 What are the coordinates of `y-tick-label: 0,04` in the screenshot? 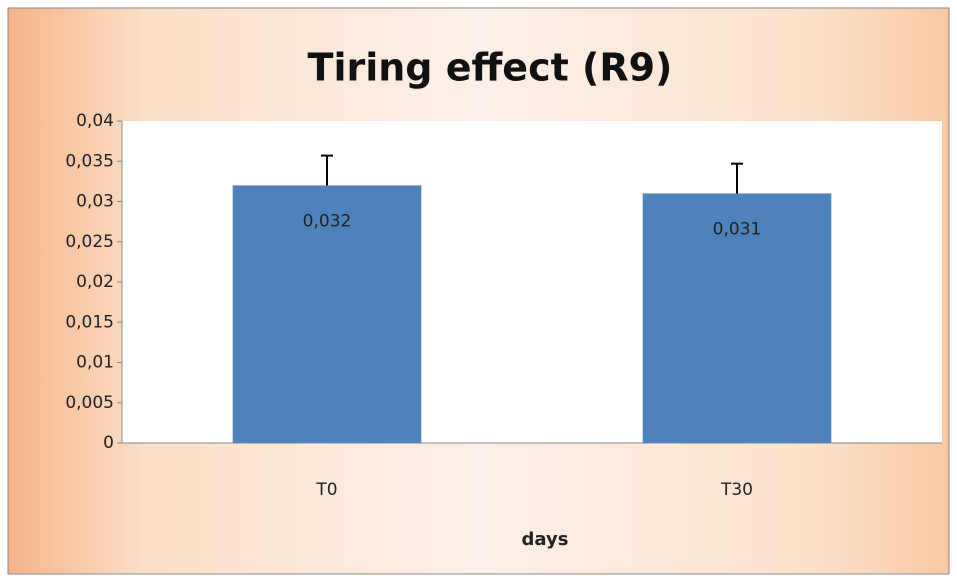 It's located at (95, 121).